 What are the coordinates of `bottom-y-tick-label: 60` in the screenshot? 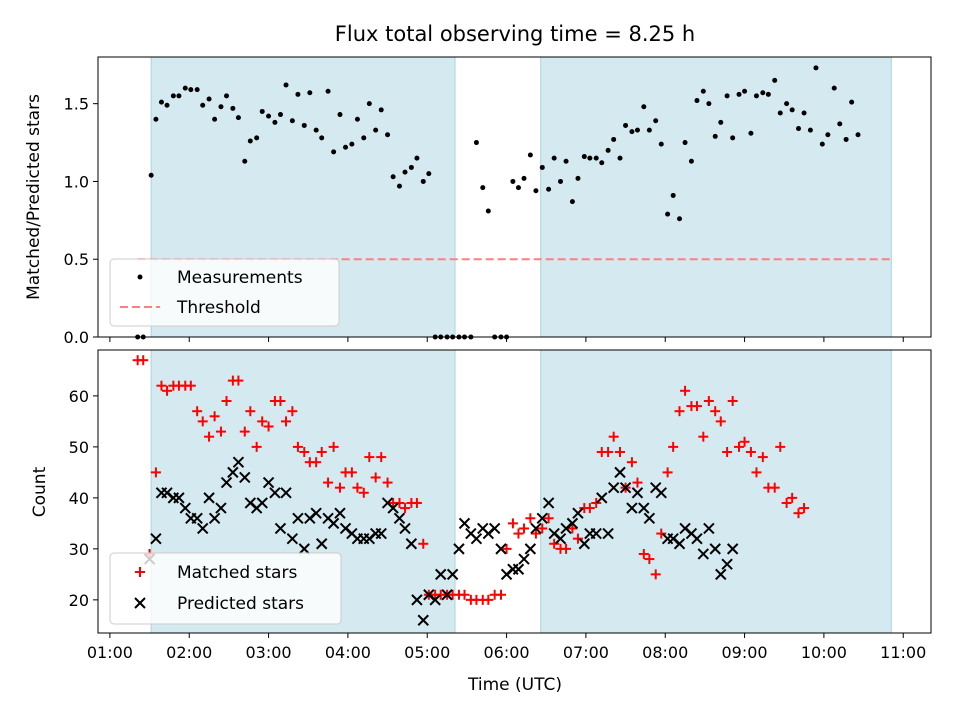 It's located at (79, 396).